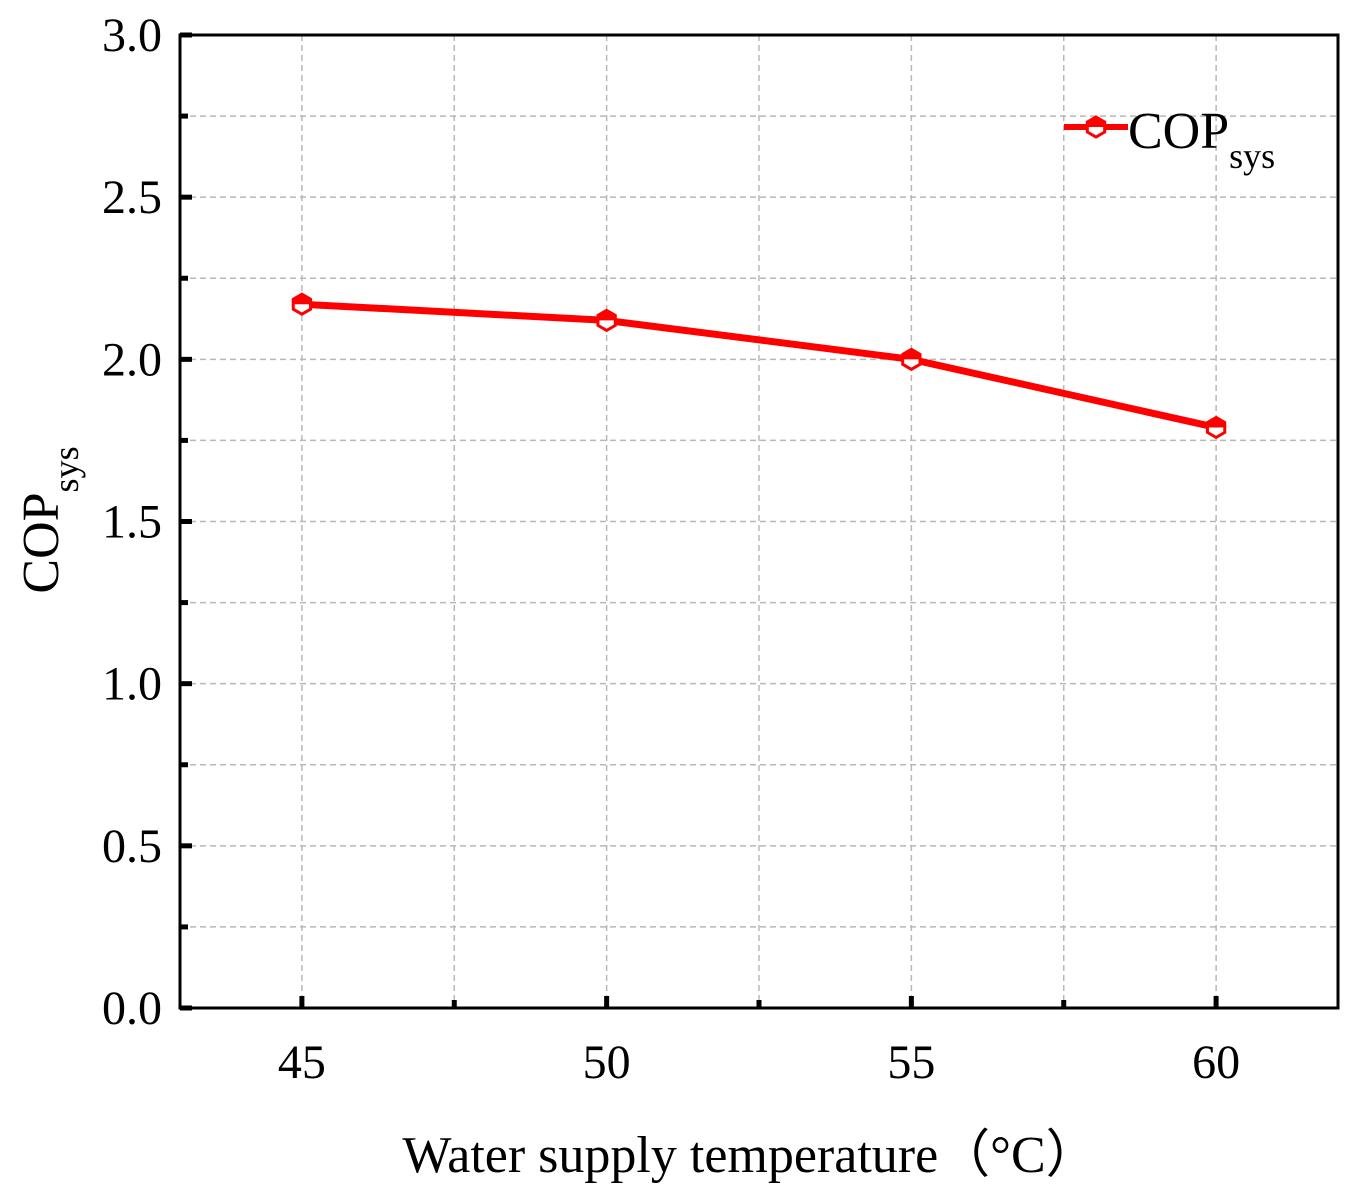 This screenshot has height=1202, width=1348. I want to click on legend-label: COPsys, so click(1201, 139).